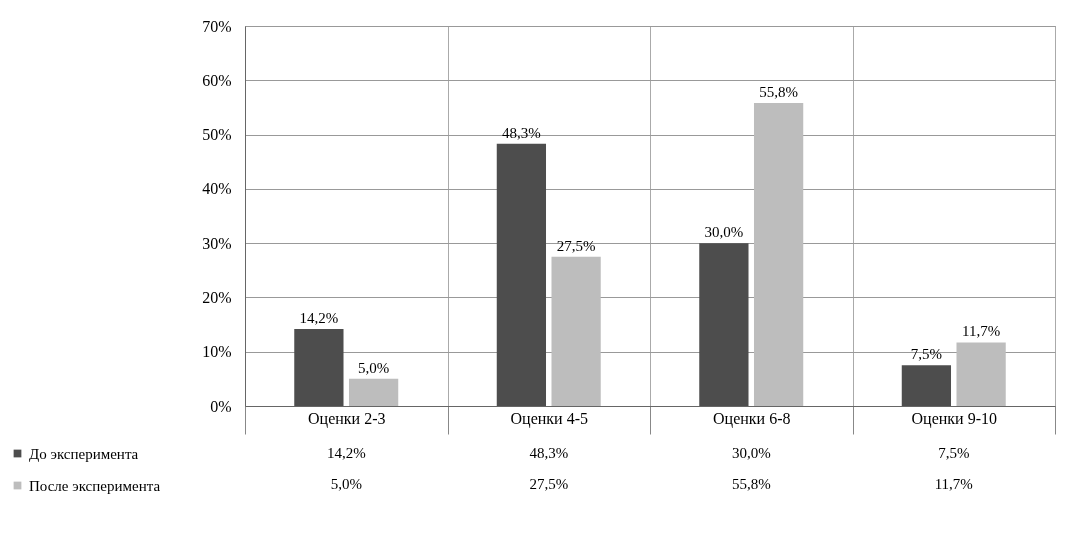  What do you see at coordinates (95, 485) in the screenshot?
I see `legend-label: После эксперимента` at bounding box center [95, 485].